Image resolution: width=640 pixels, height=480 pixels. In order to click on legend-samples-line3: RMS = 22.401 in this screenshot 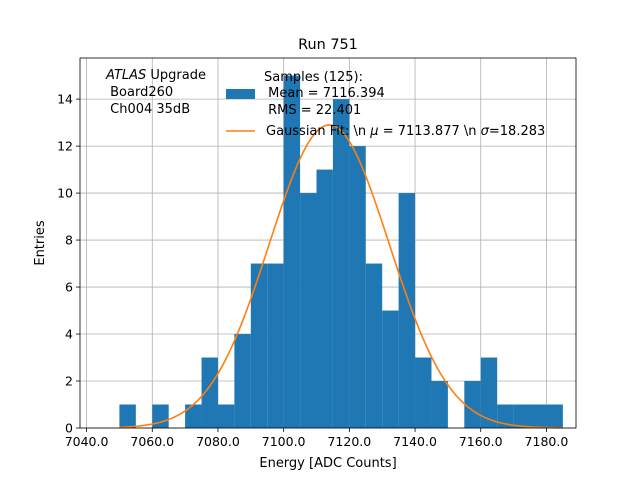, I will do `click(312, 110)`.